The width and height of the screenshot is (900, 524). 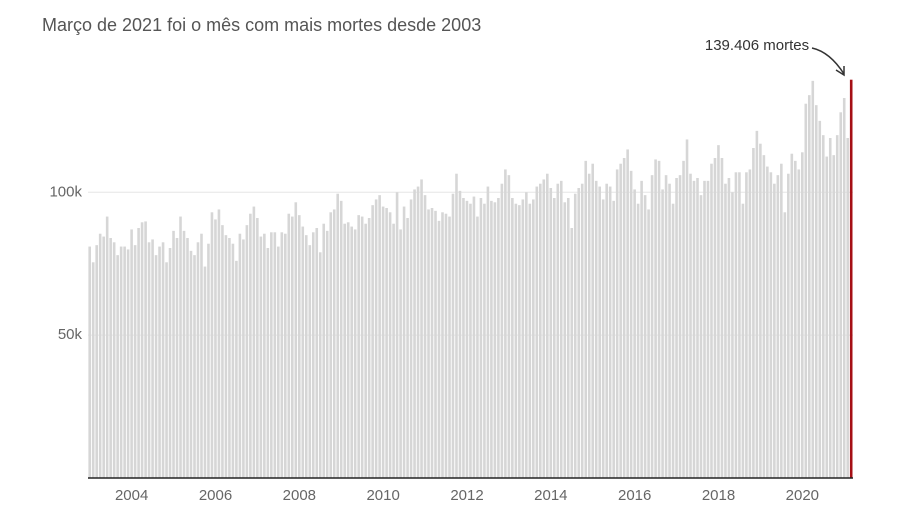 I want to click on y-tick-label: 100k, so click(x=65, y=191).